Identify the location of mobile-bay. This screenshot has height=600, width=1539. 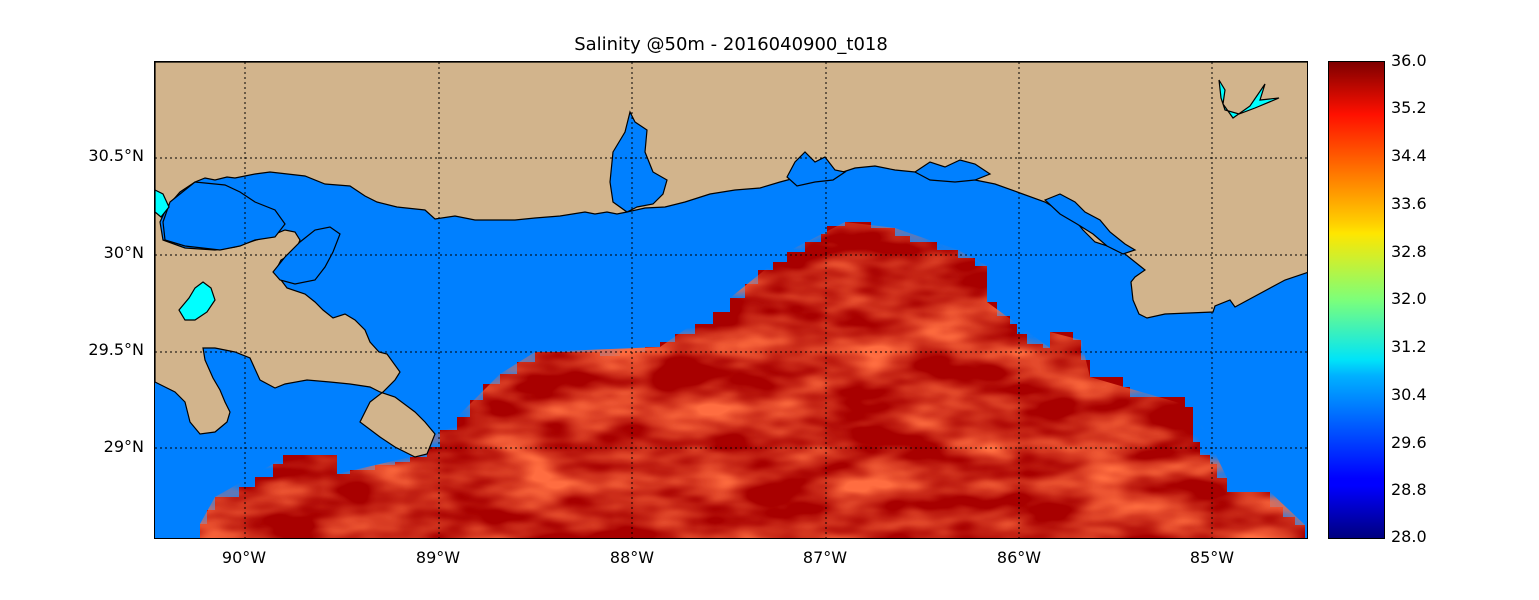
(638, 161).